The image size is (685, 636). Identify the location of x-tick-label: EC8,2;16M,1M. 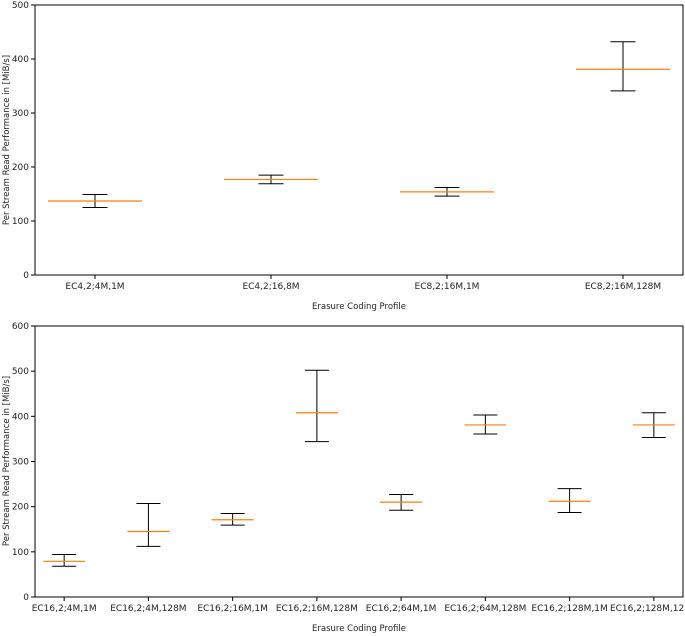
(447, 287).